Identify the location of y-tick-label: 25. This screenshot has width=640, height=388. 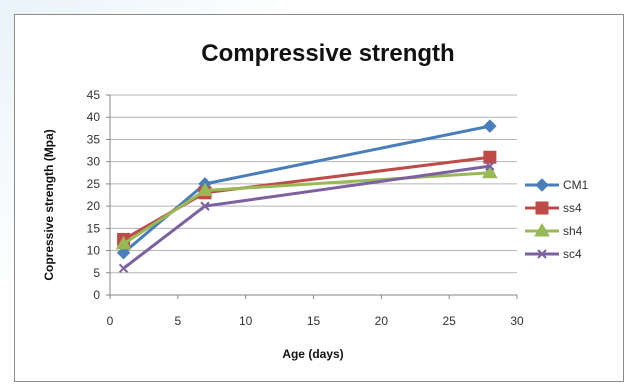
(94, 184).